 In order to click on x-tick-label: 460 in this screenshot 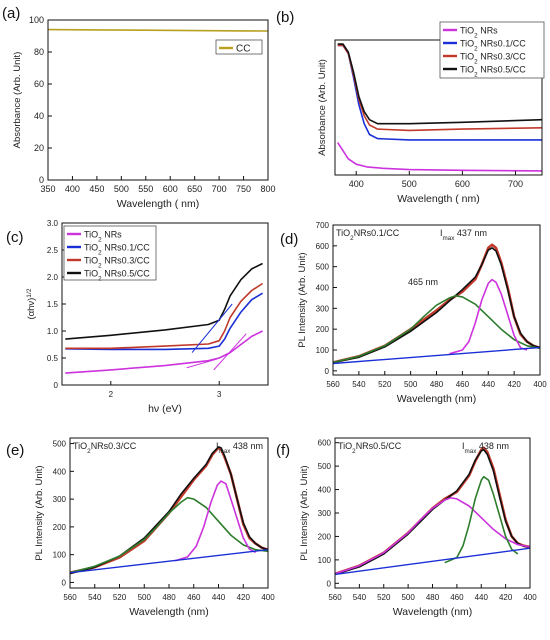, I will do `click(463, 384)`.